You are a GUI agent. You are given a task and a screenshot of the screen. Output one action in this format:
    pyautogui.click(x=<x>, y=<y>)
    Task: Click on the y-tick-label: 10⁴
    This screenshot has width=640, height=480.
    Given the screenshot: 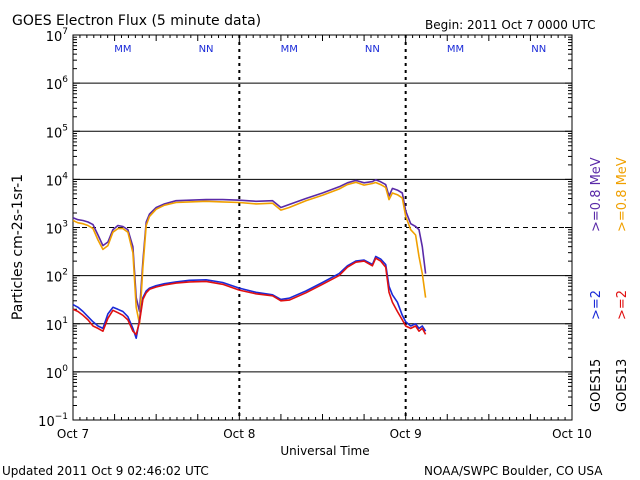 What is the action you would take?
    pyautogui.click(x=57, y=180)
    